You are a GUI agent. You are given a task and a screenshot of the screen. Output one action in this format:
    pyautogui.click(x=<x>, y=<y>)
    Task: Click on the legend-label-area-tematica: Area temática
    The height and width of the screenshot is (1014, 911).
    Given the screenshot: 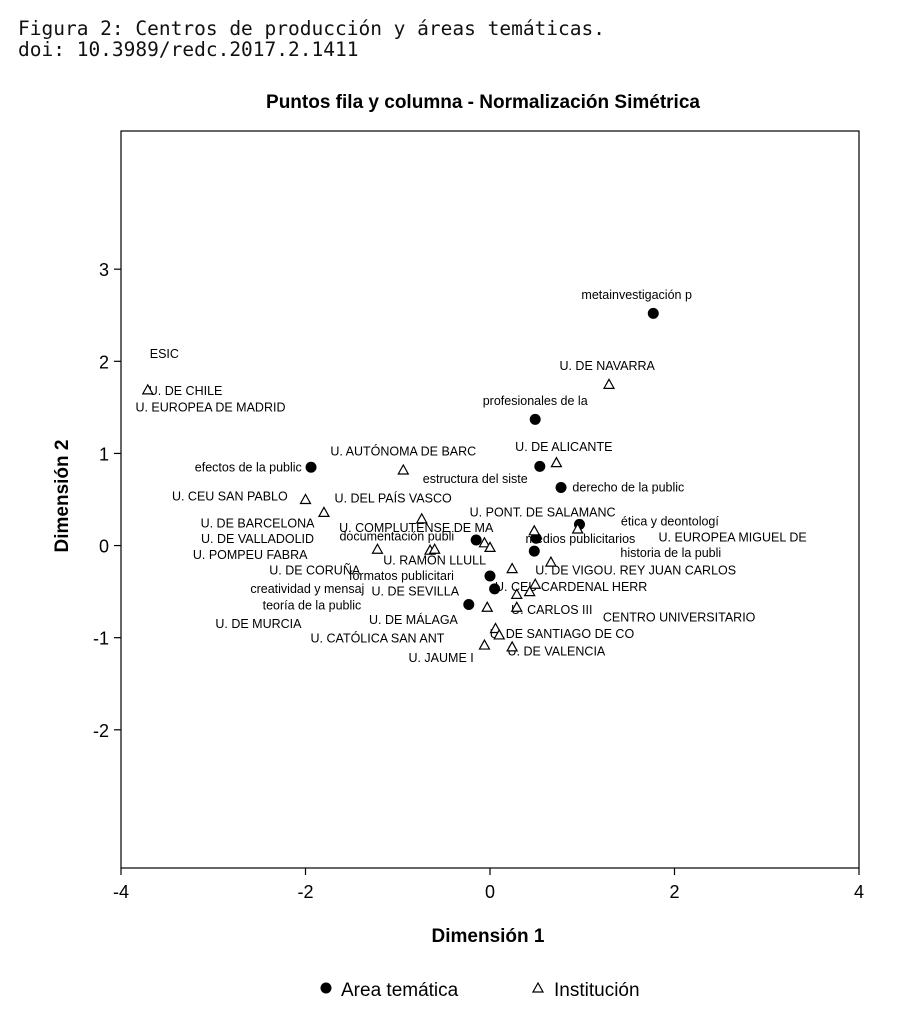 What is the action you would take?
    pyautogui.click(x=400, y=990)
    